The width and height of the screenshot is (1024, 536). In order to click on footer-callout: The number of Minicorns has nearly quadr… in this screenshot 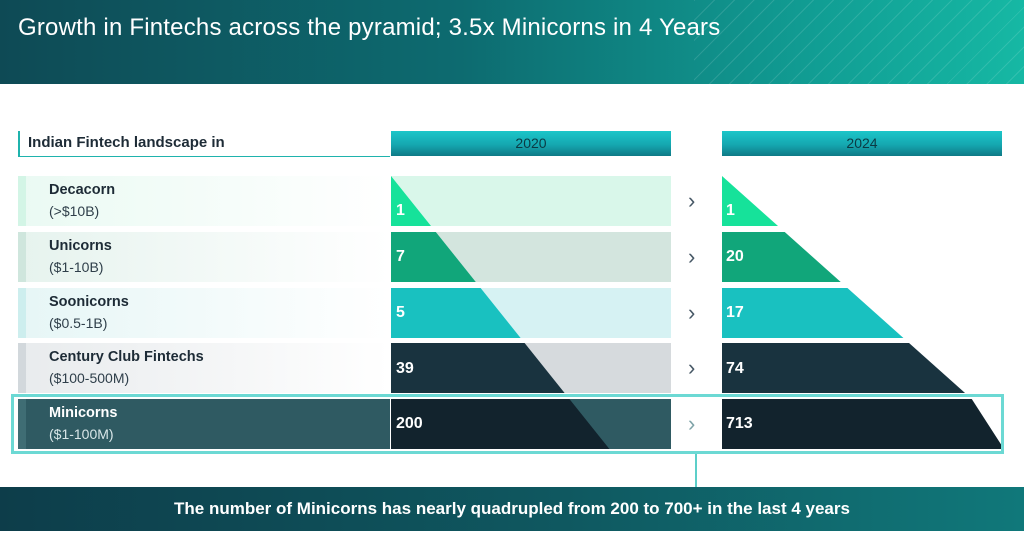, I will do `click(512, 509)`.